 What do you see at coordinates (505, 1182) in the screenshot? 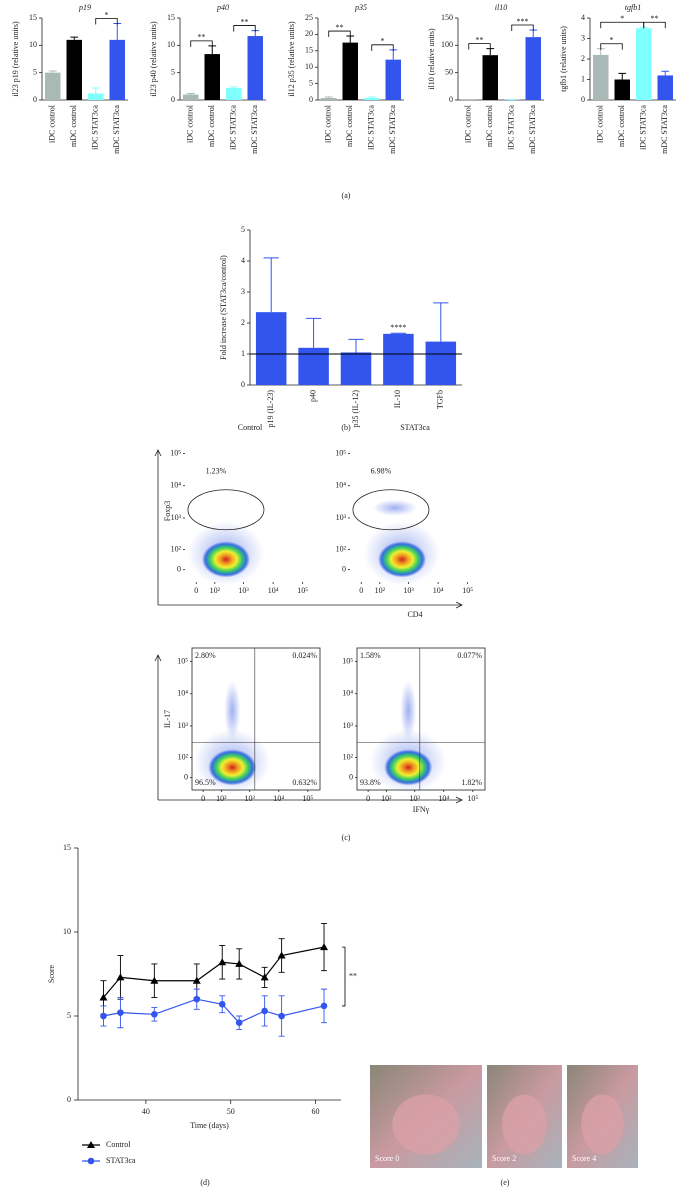
I see `panel-label: (e)` at bounding box center [505, 1182].